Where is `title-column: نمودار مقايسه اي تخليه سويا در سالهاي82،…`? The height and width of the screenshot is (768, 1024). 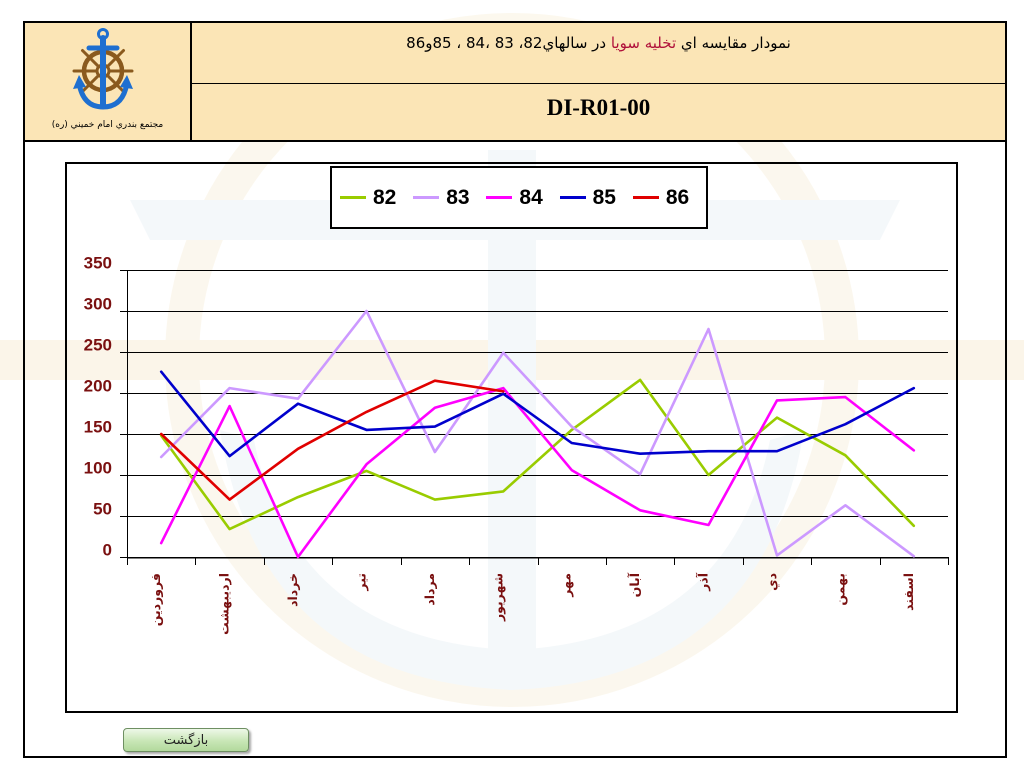
title-column: نمودار مقايسه اي تخليه سويا در سالهاي82،… is located at coordinates (598, 81).